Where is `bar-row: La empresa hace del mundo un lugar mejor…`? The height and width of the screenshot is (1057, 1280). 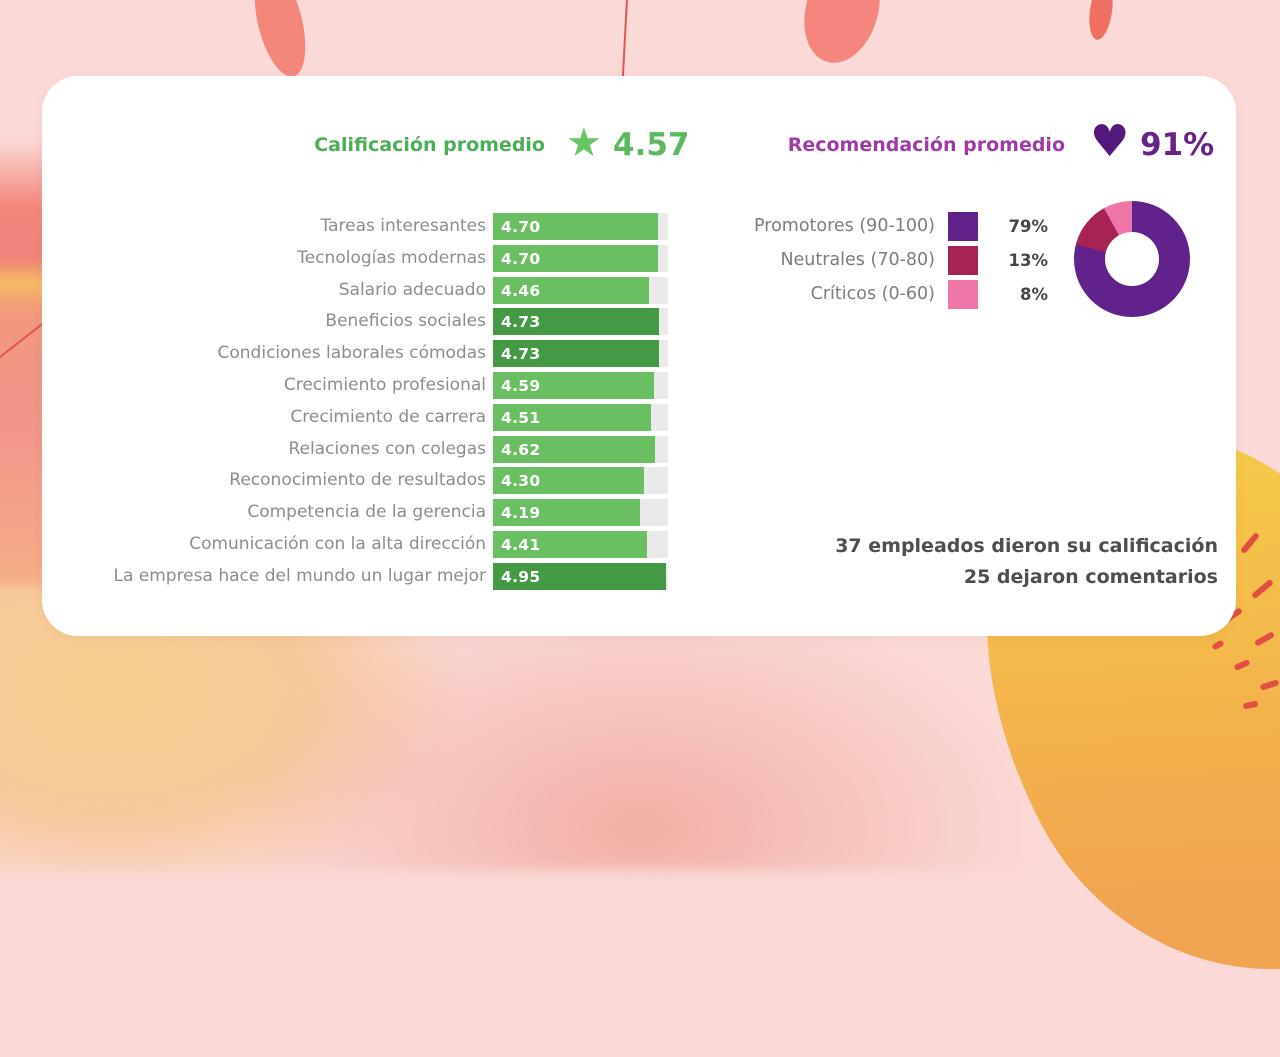
bar-row: La empresa hace del mundo un lugar mejor… is located at coordinates (392, 576).